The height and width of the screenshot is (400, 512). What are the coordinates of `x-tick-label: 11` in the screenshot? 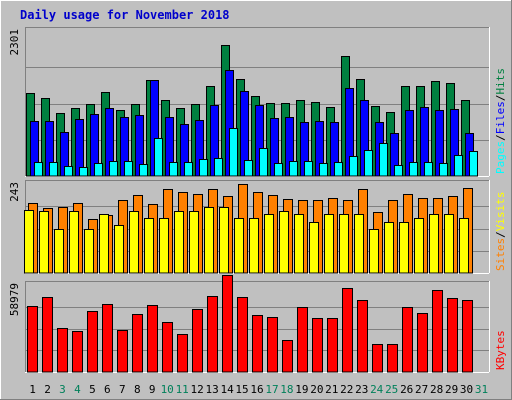 It's located at (182, 389).